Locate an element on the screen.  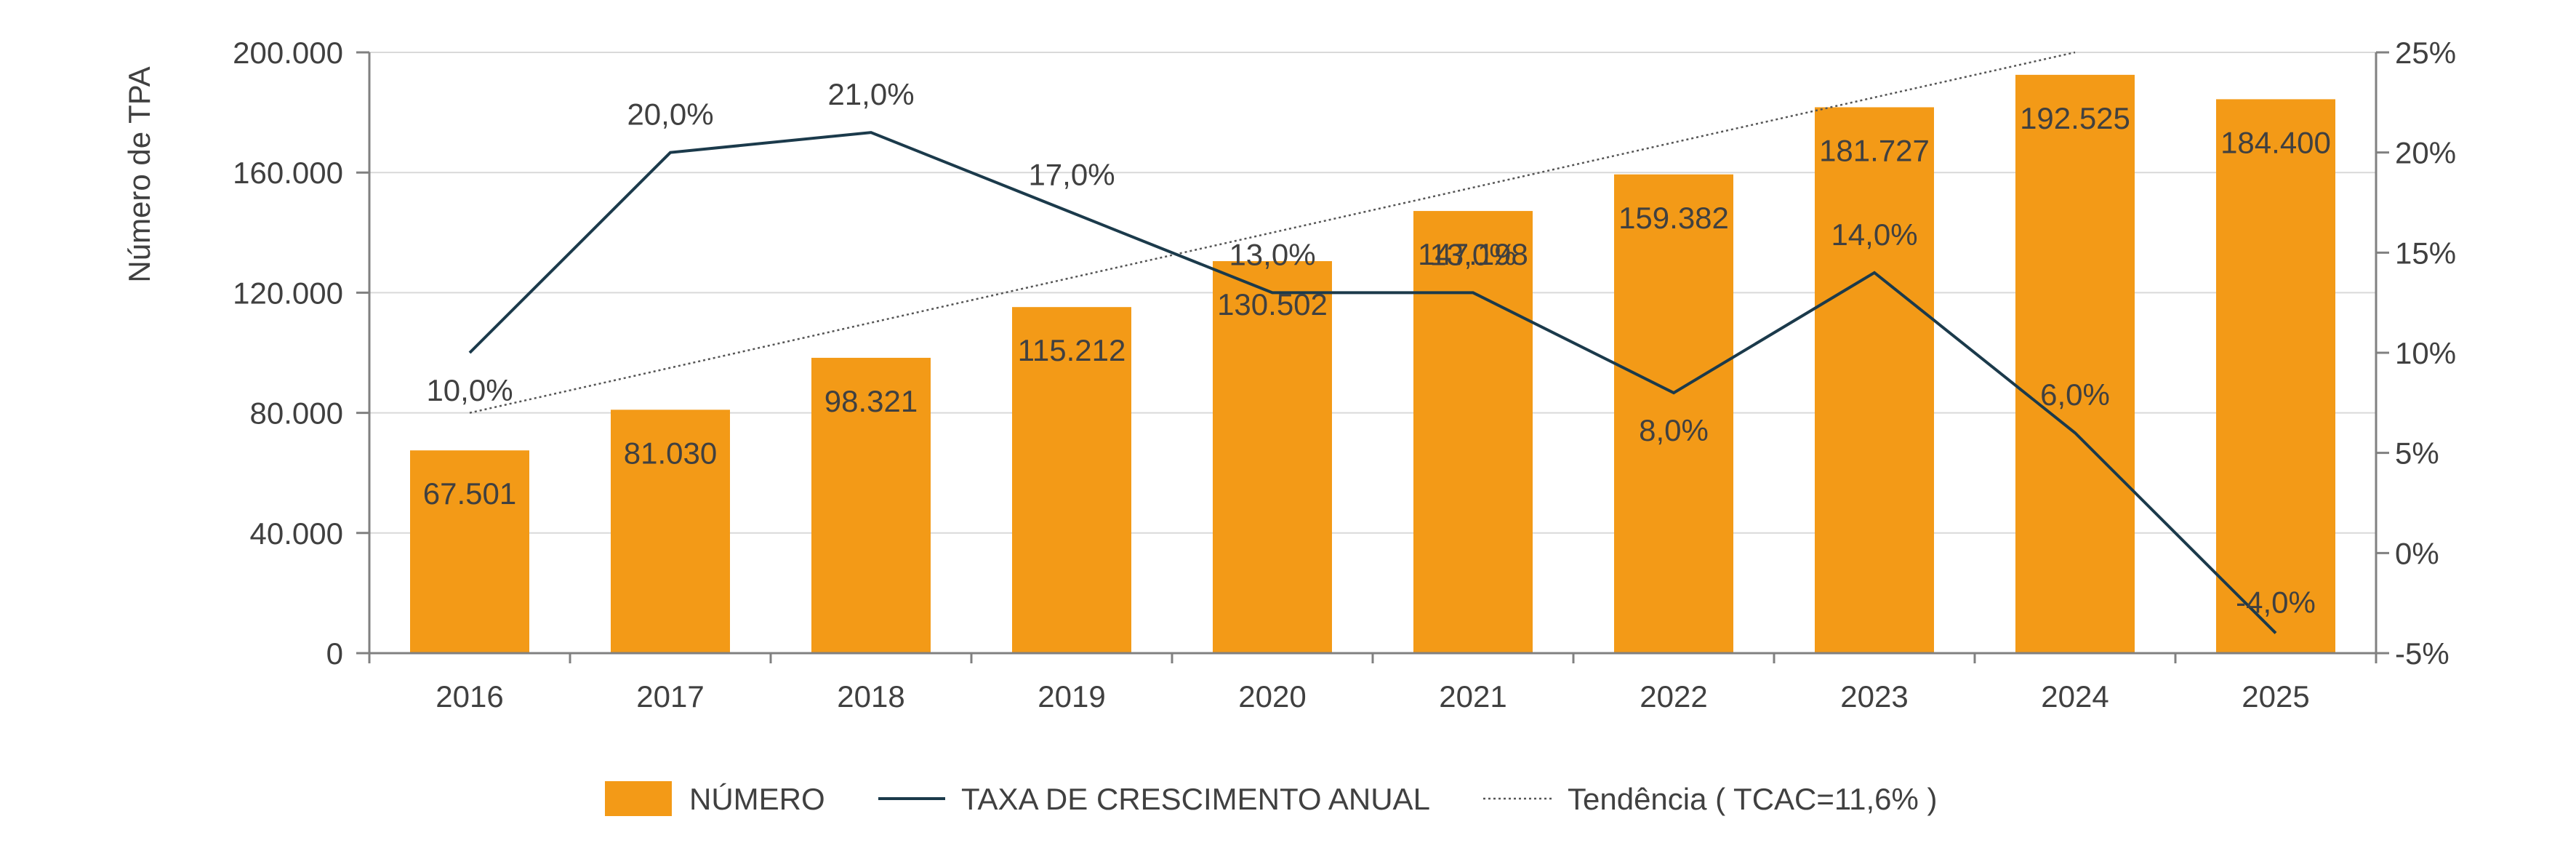
y-right-tick-label: 5% is located at coordinates (2417, 453).